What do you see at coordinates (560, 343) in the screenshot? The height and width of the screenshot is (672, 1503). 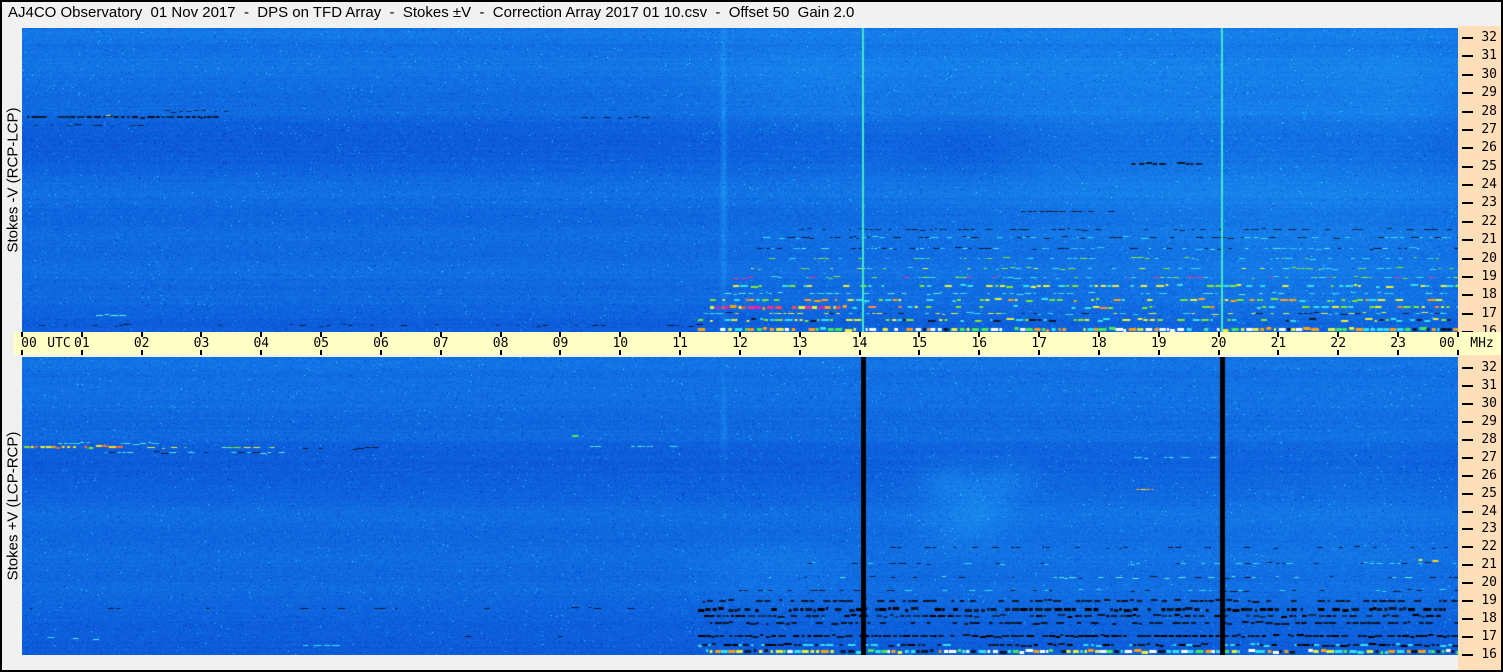 I see `hour-label: 09` at bounding box center [560, 343].